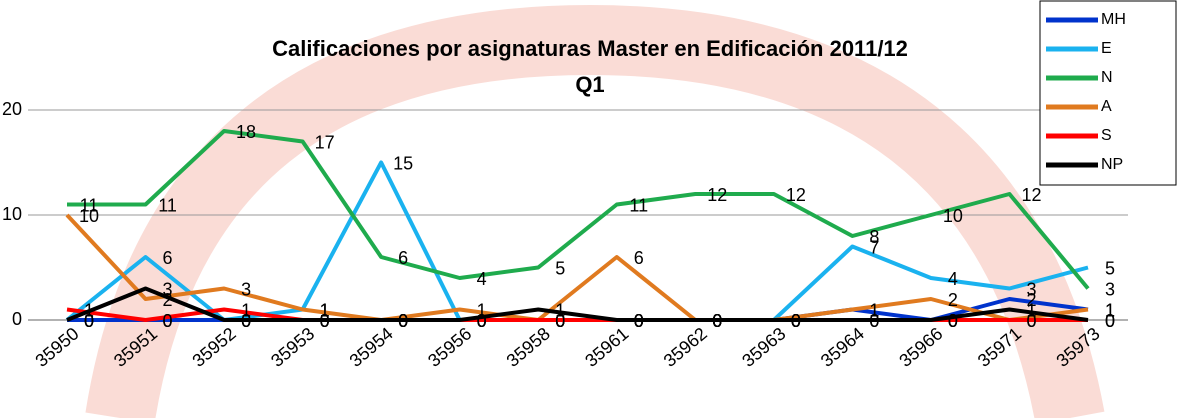 This screenshot has width=1178, height=418. I want to click on legend-label: A, so click(1106, 106).